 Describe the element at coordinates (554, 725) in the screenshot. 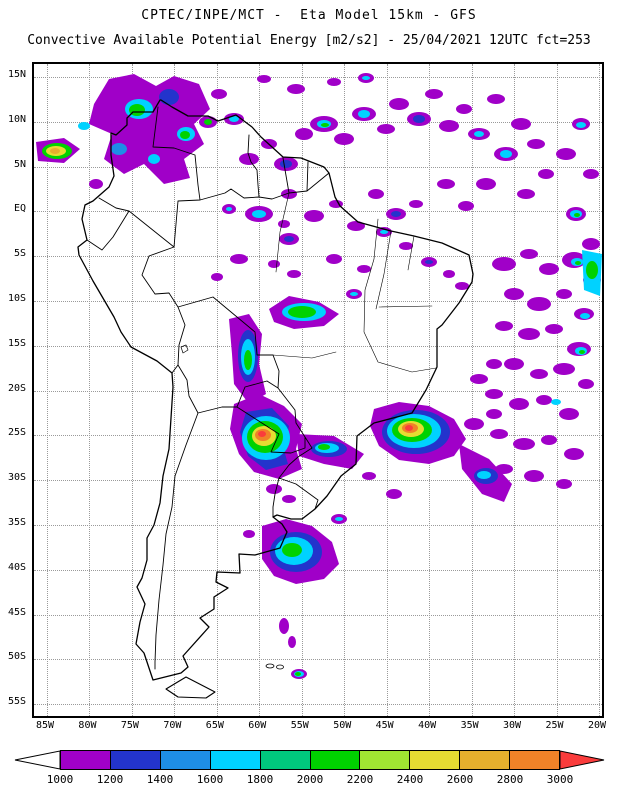

I see `lon-tick-label: 25W` at that location.